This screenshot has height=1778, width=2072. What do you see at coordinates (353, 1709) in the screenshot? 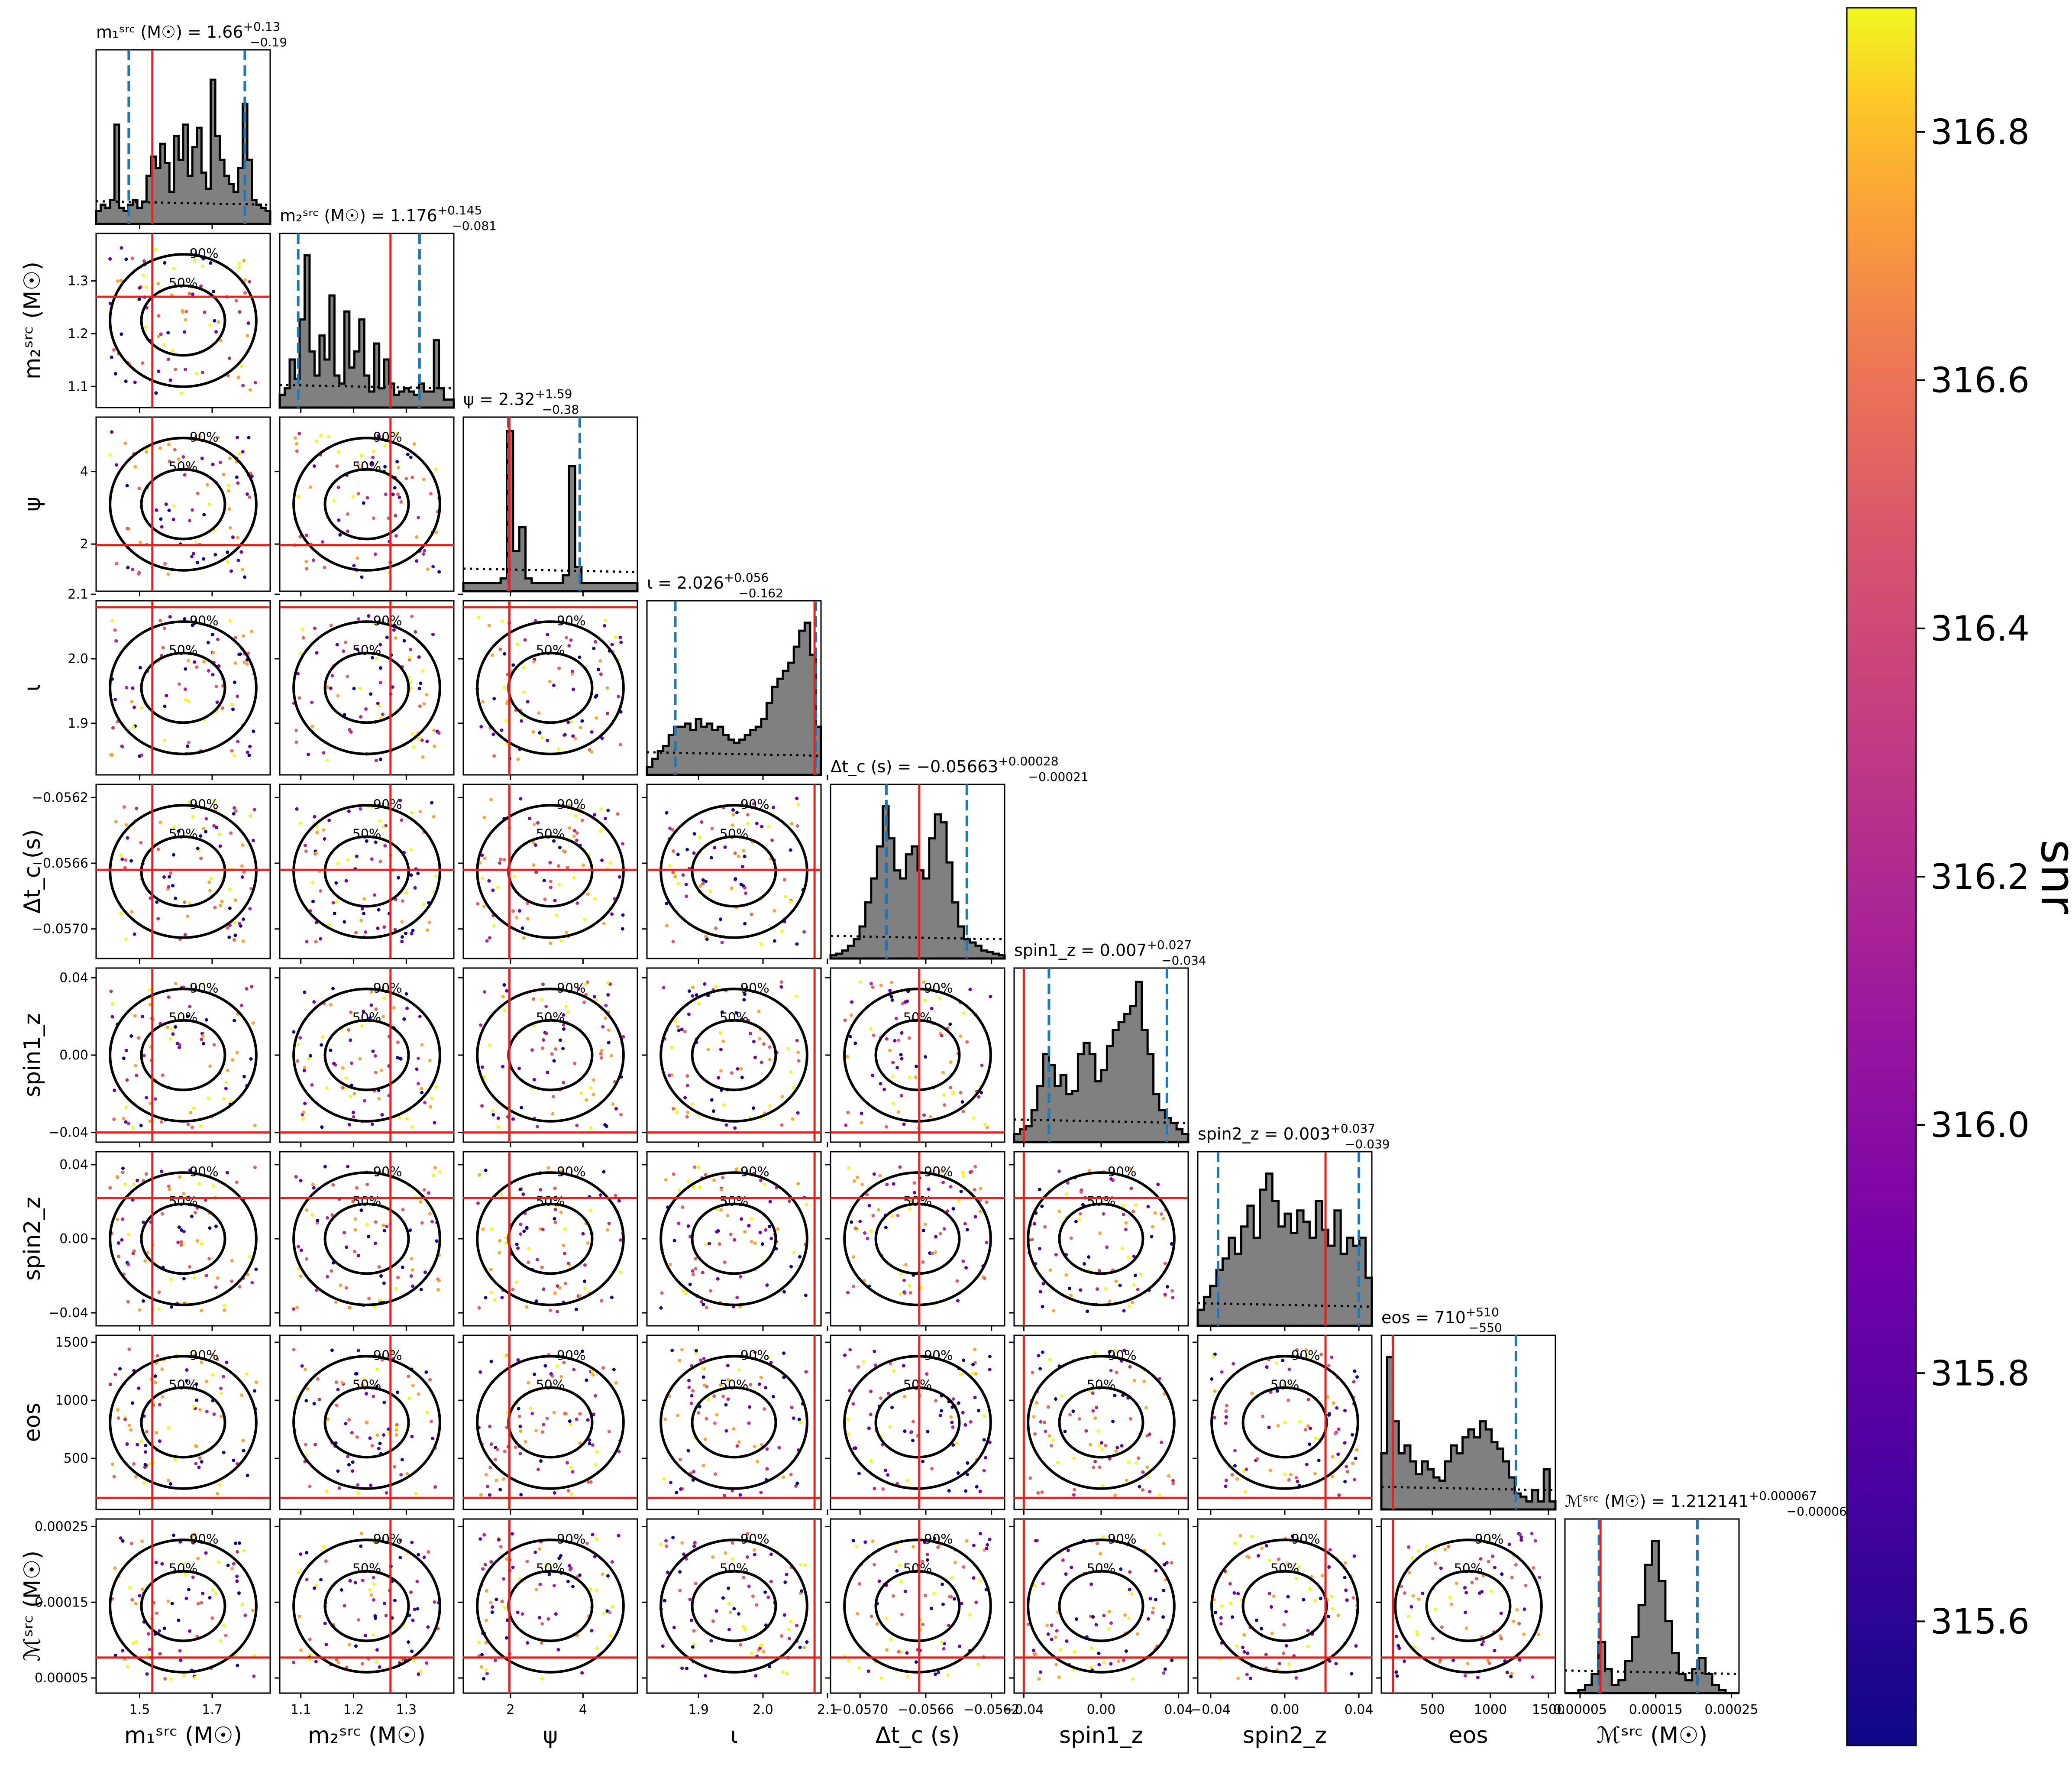
I see `x-tick-label: 1.2` at bounding box center [353, 1709].